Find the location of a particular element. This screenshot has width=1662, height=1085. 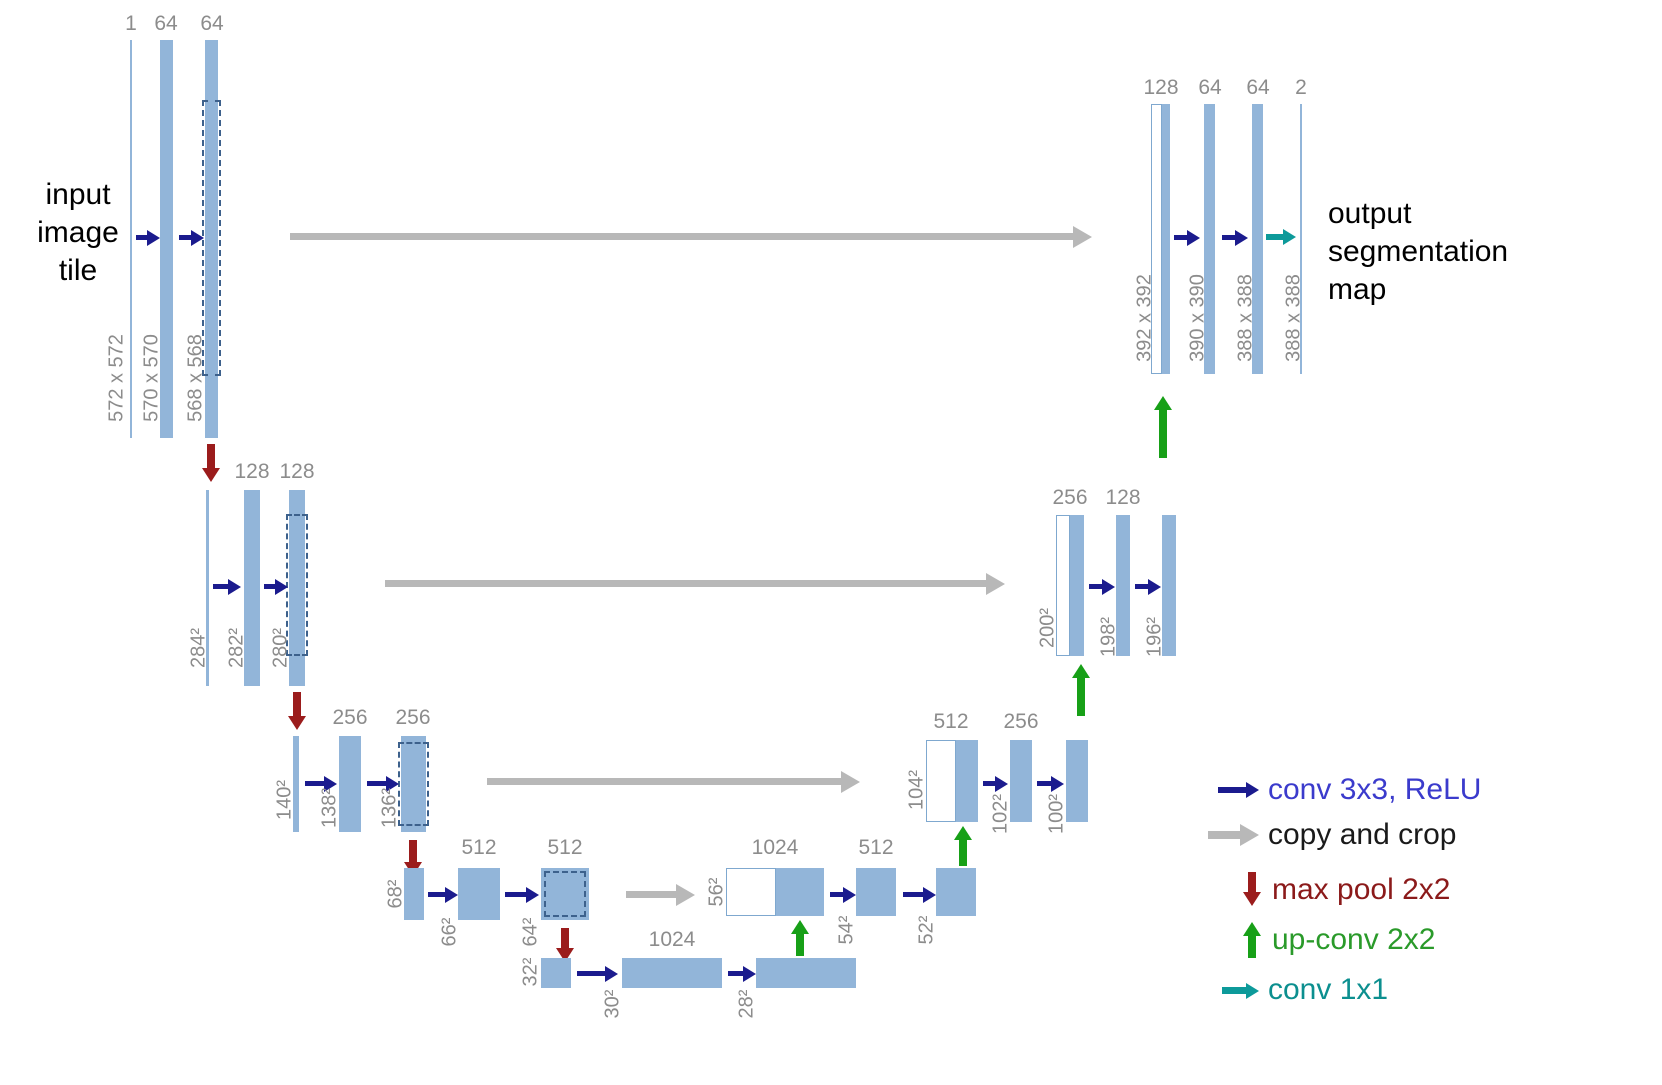

label-line: segmentation is located at coordinates (1418, 251).